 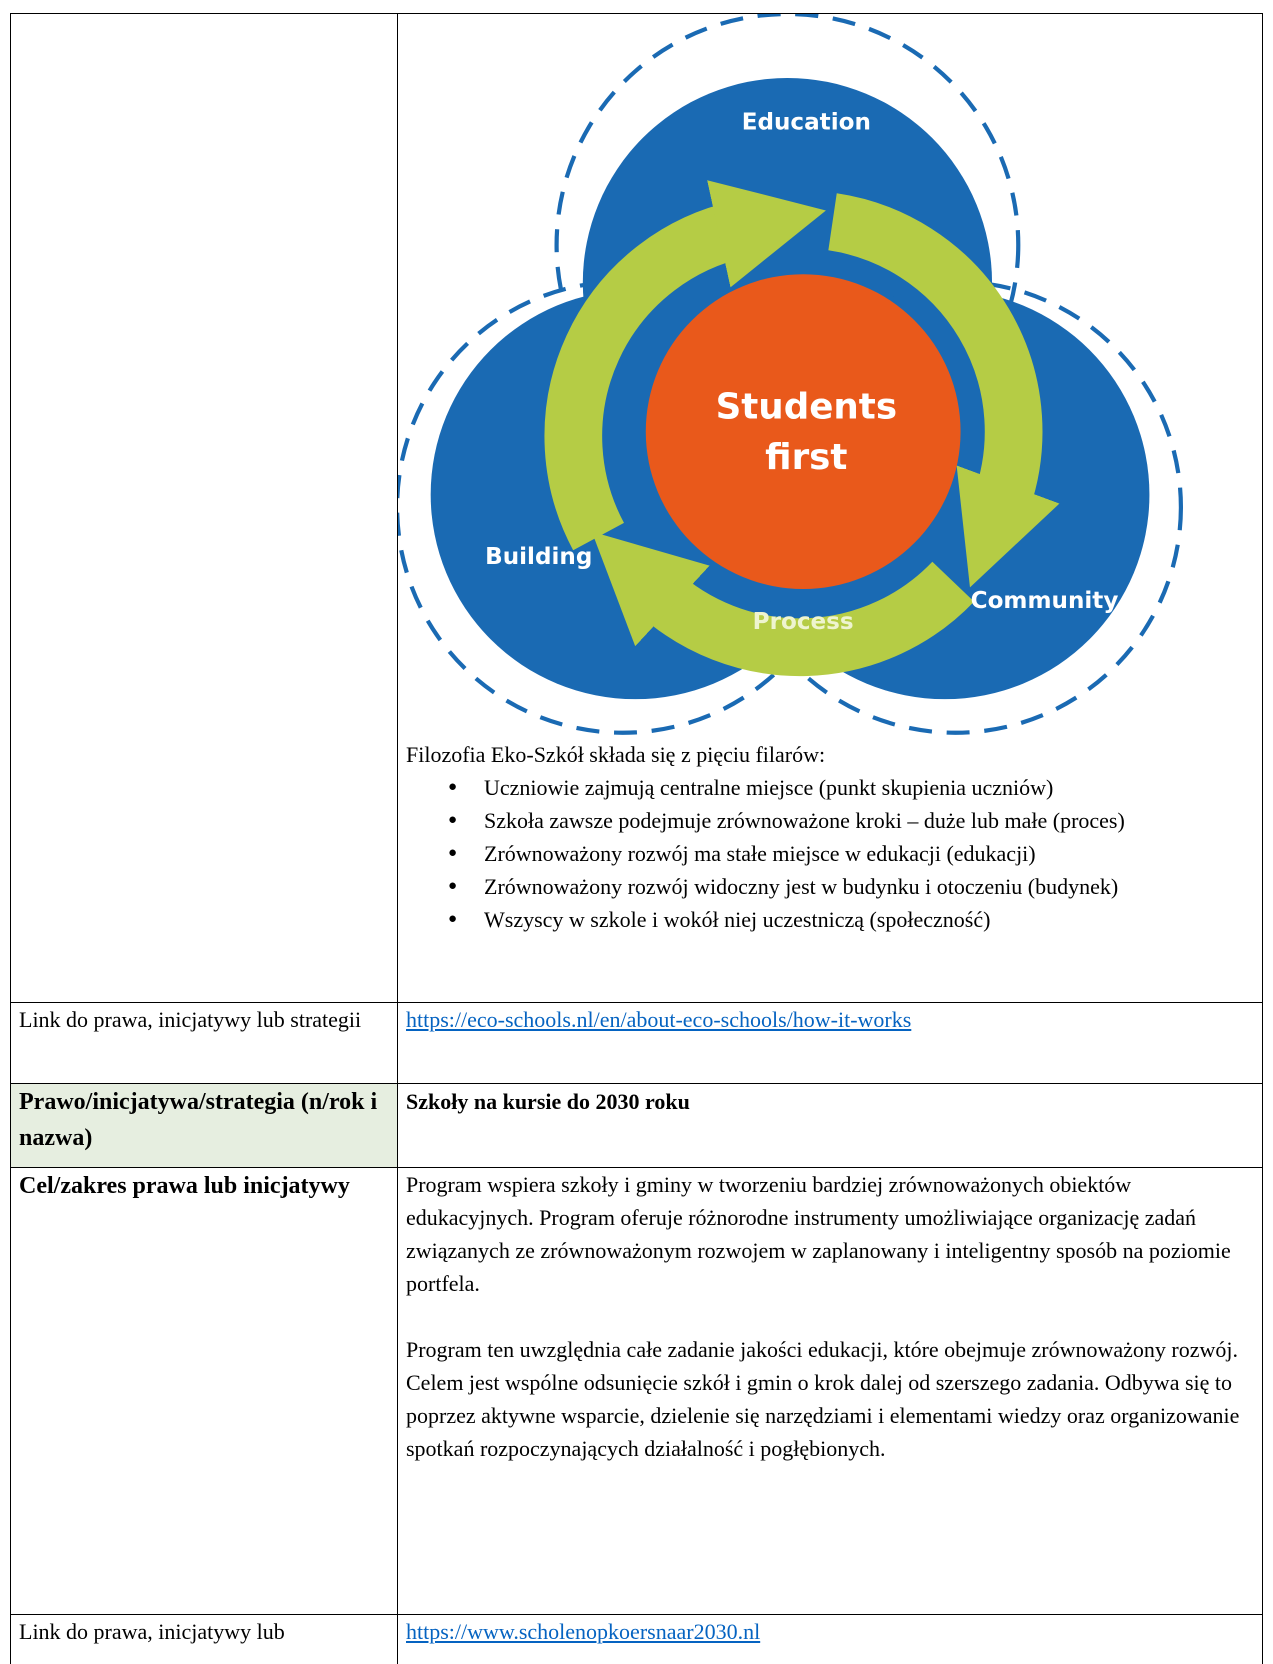 What do you see at coordinates (803, 432) in the screenshot?
I see `center-circle` at bounding box center [803, 432].